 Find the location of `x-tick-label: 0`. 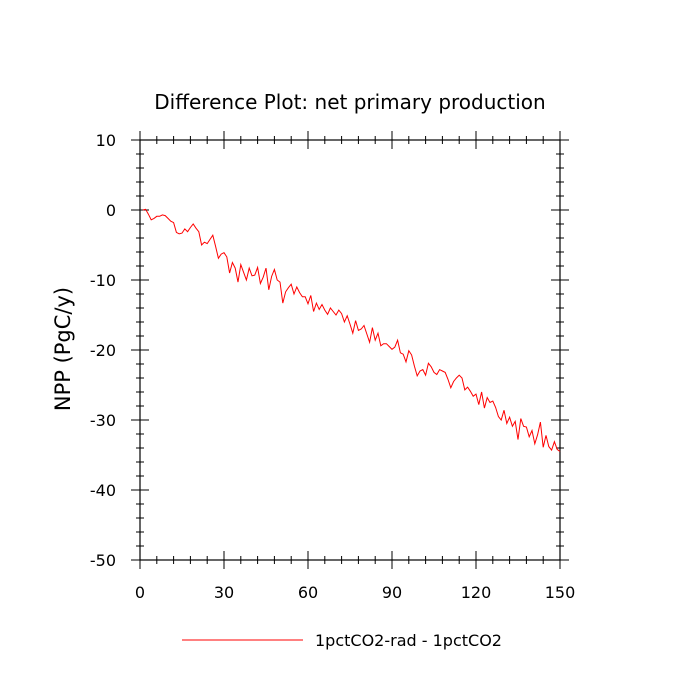

x-tick-label: 0 is located at coordinates (140, 592).